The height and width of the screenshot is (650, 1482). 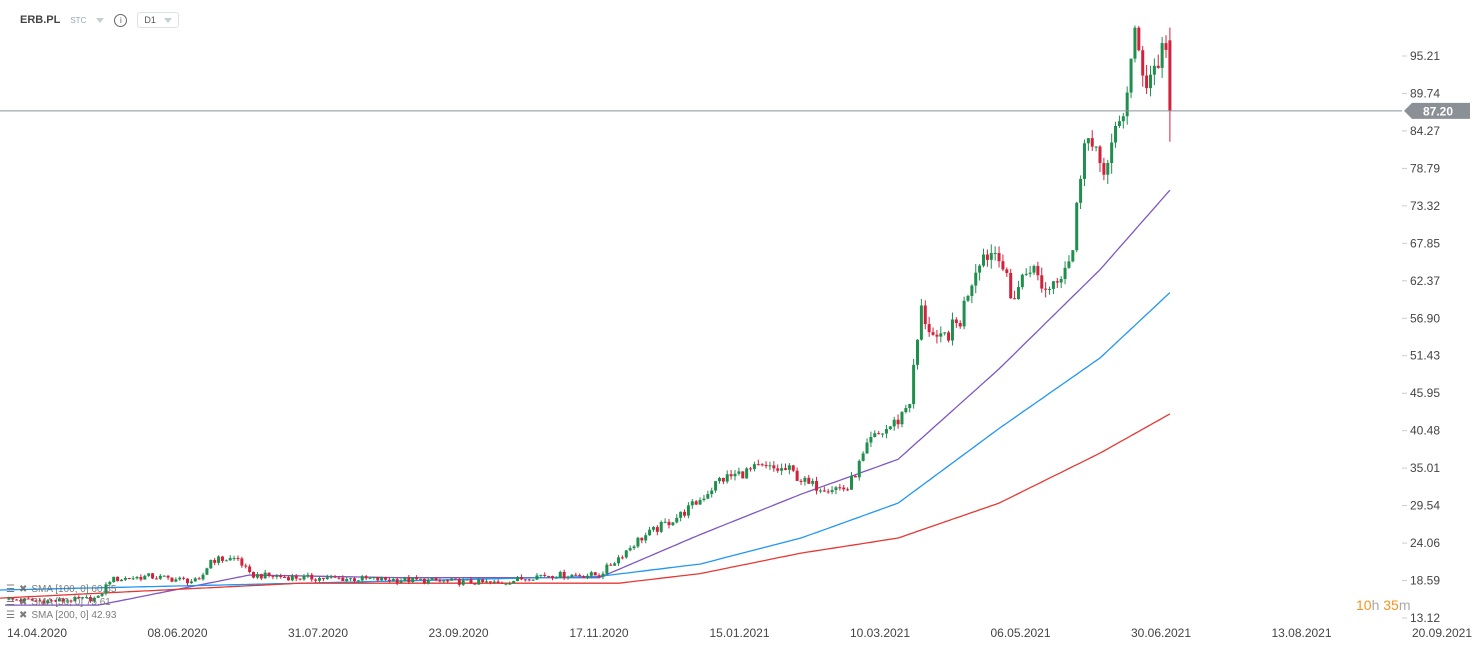 What do you see at coordinates (1425, 243) in the screenshot?
I see `y-tick-label: 67.85` at bounding box center [1425, 243].